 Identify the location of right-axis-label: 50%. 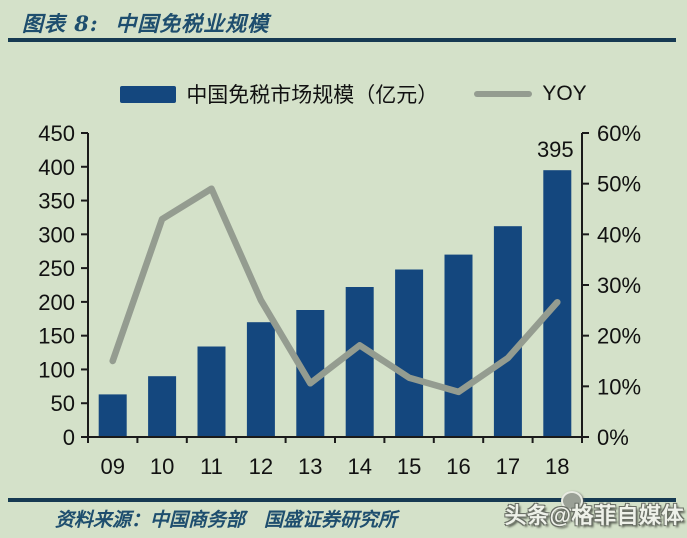
(619, 184).